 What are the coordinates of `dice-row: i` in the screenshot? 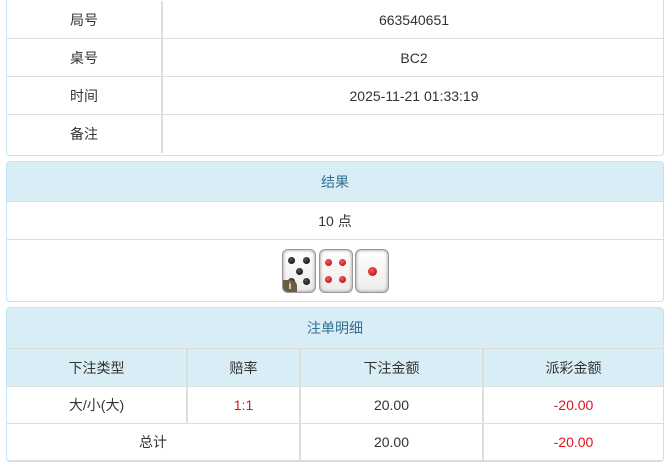 It's located at (335, 270).